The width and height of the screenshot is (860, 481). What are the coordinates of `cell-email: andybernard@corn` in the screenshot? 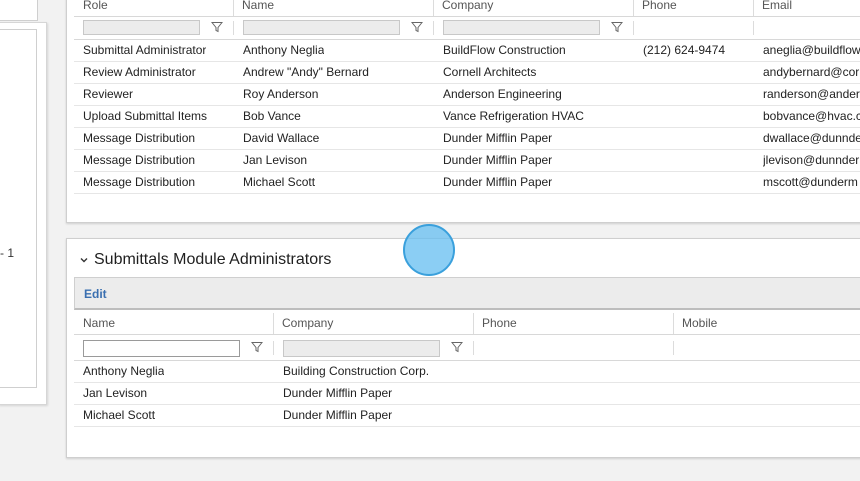 It's located at (811, 72).